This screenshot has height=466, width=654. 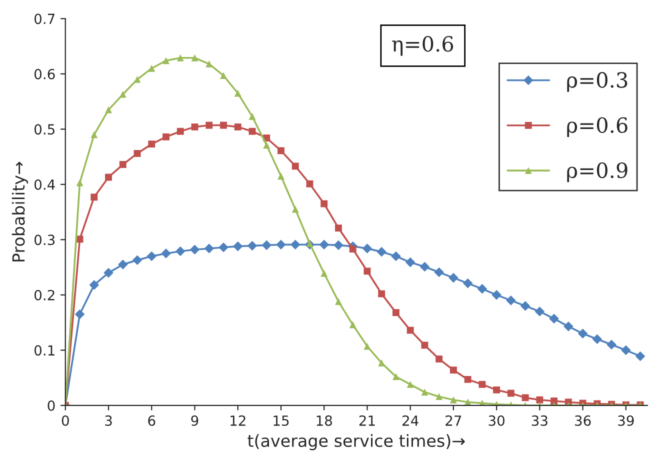 What do you see at coordinates (152, 420) in the screenshot?
I see `x-tick-label: 6` at bounding box center [152, 420].